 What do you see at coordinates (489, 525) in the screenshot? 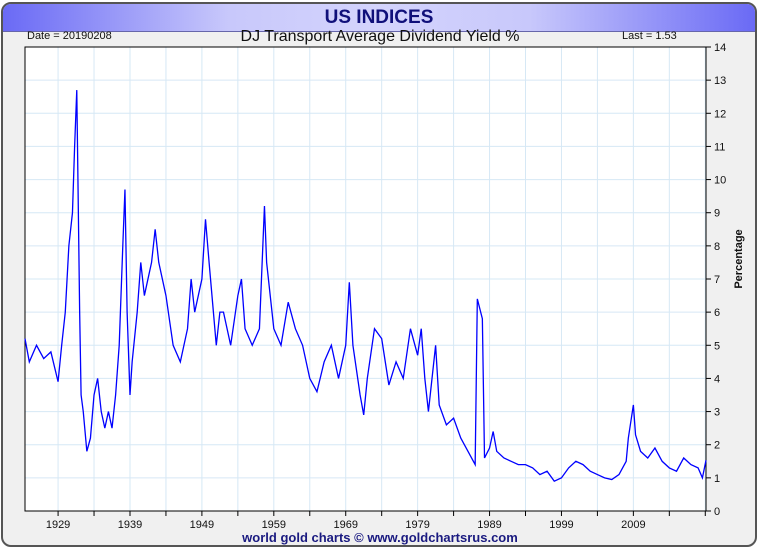
I see `x-tick-label: 1989` at bounding box center [489, 525].